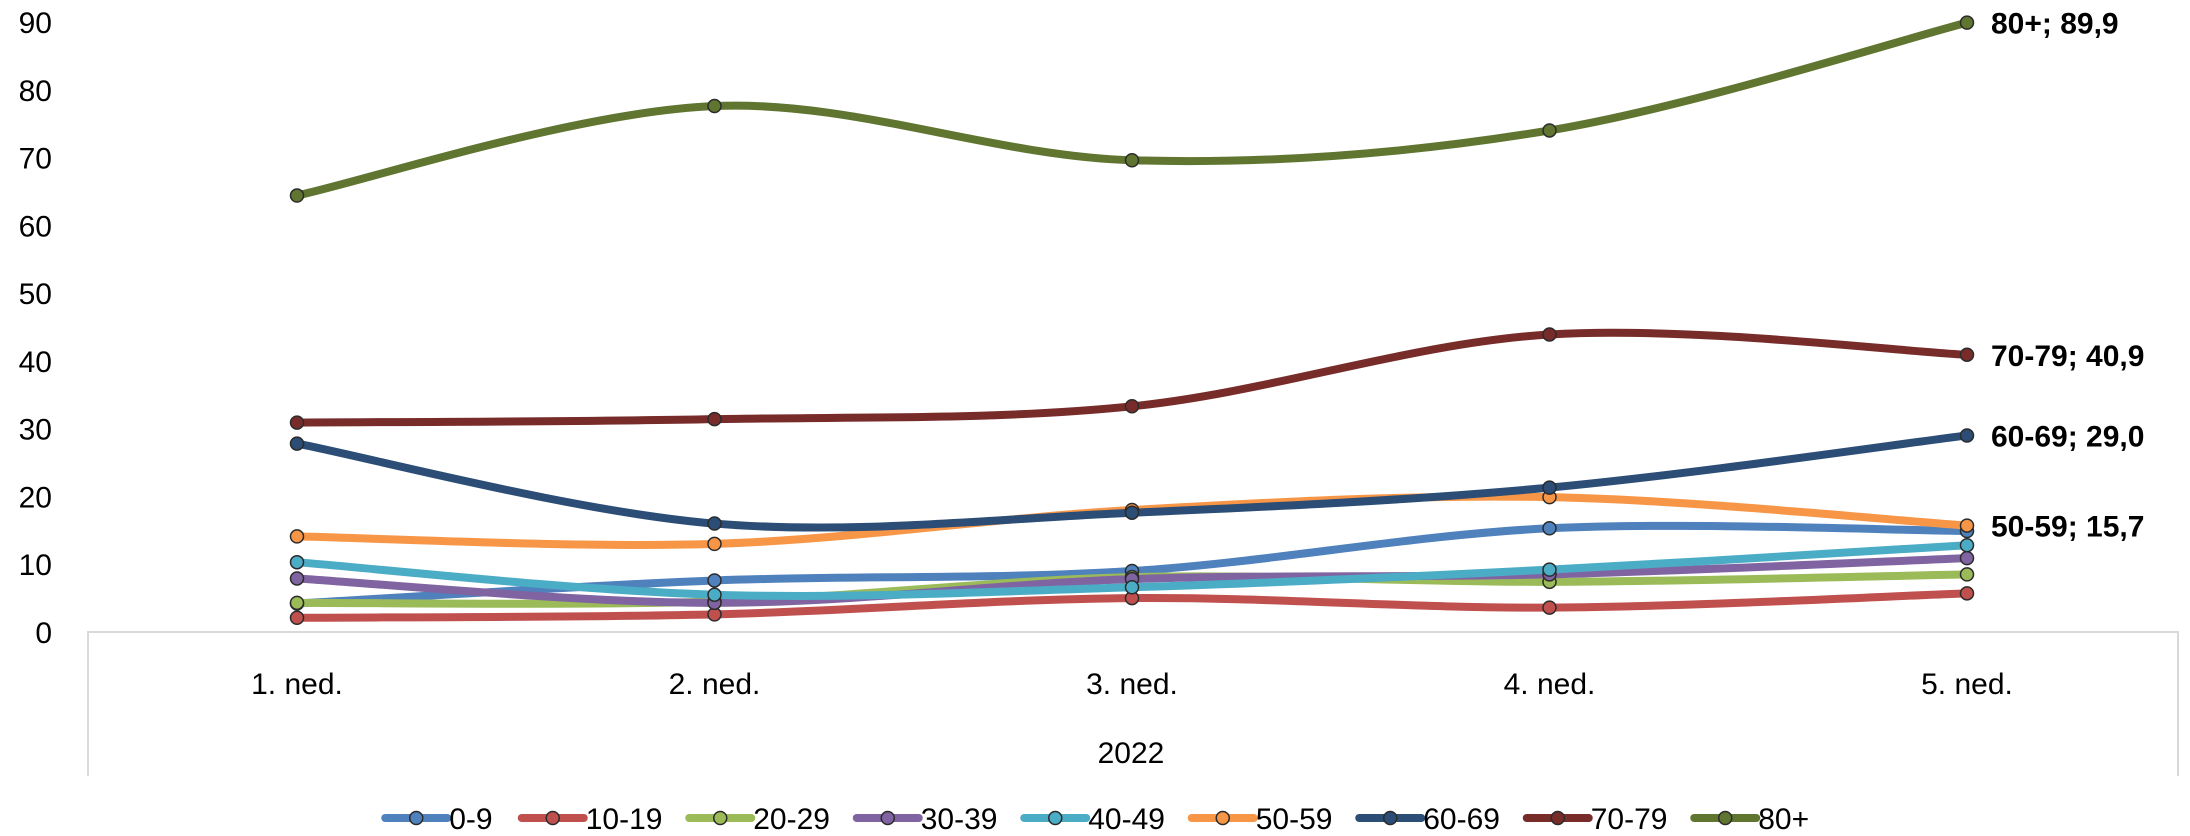  I want to click on x-axis-group-label: 2022, so click(1131, 753).